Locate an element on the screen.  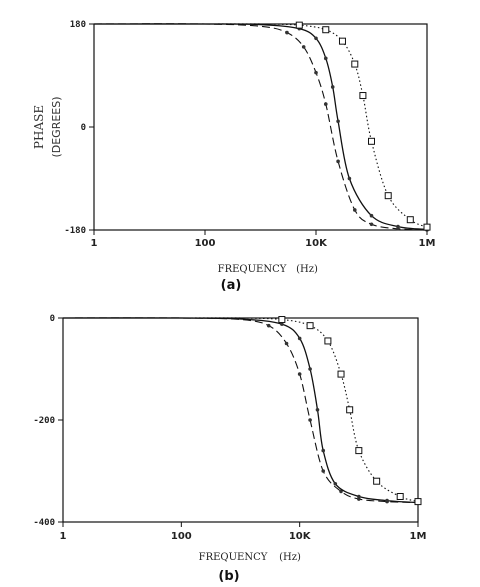
y-tick-label: -400 is located at coordinates (44, 523).